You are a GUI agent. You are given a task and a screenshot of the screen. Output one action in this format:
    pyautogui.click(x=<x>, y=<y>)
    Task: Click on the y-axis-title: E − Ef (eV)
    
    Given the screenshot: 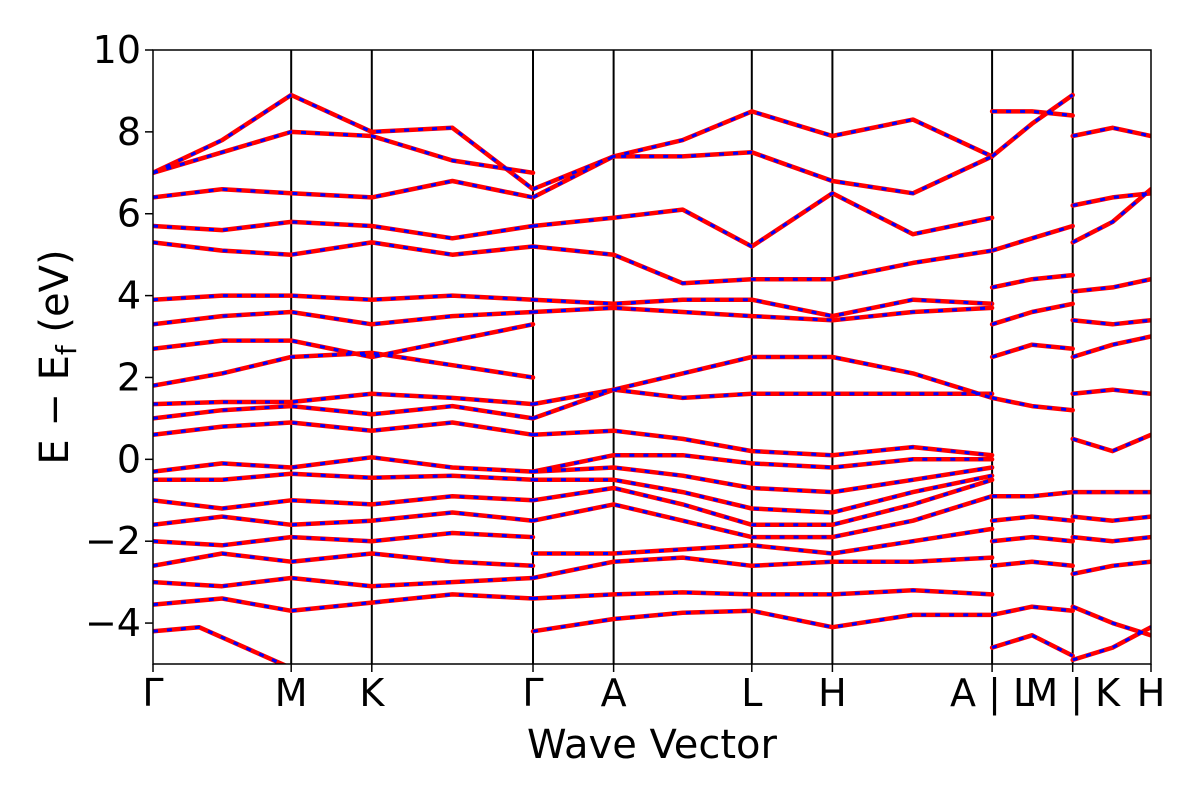 What is the action you would take?
    pyautogui.click(x=57, y=356)
    